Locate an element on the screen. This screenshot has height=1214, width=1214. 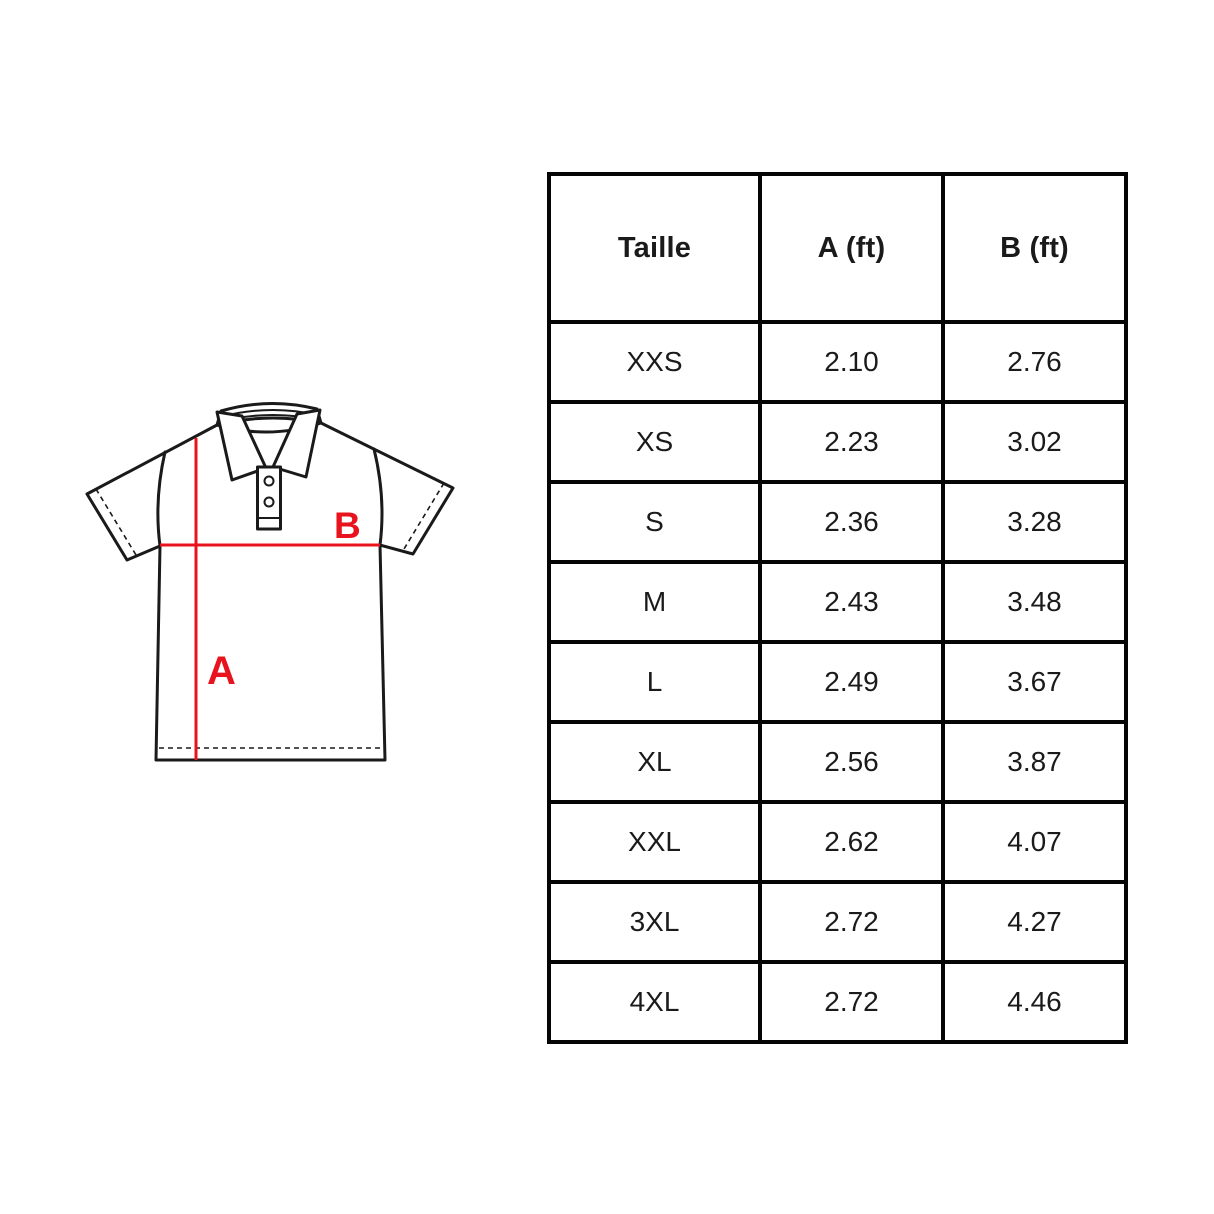
table-row: S 2.36 3.28 is located at coordinates (837, 522).